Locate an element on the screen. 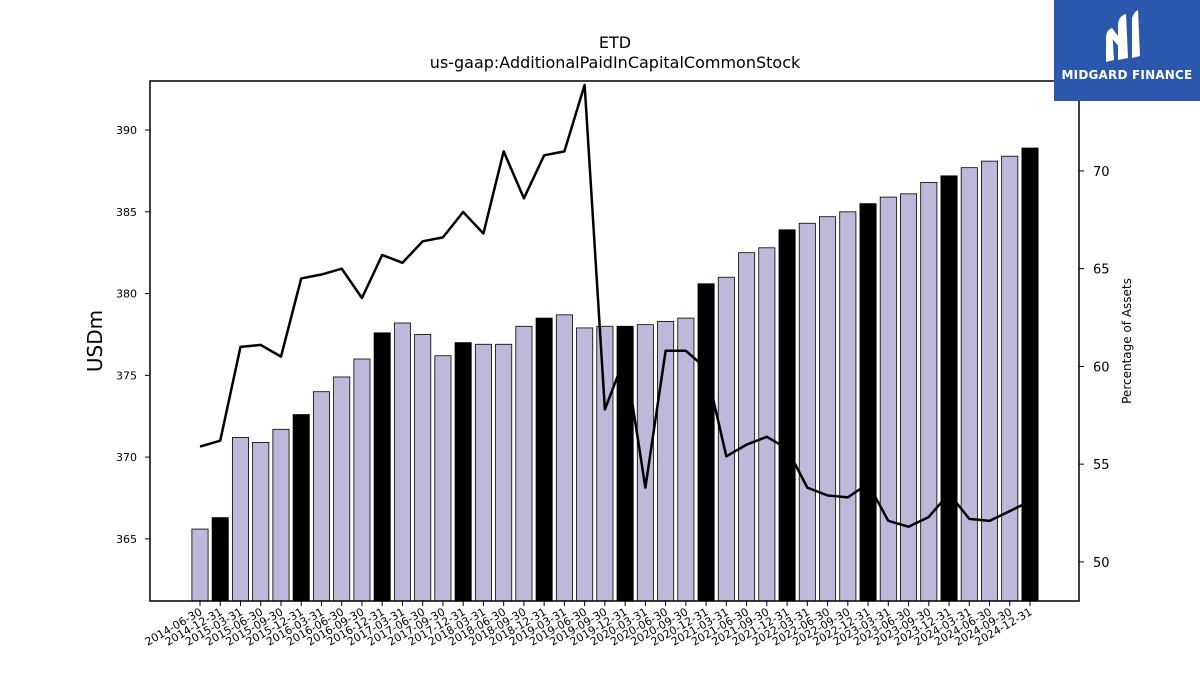 The width and height of the screenshot is (1200, 675). y2-tick-label: 60 is located at coordinates (1101, 367).